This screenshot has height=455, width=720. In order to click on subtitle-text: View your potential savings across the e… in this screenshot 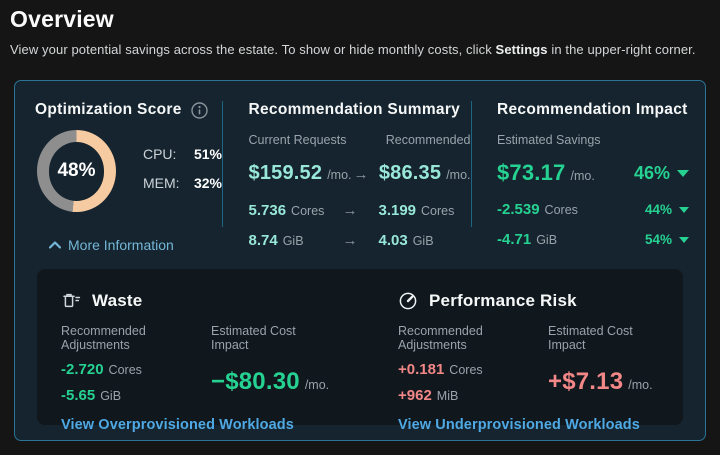, I will do `click(253, 49)`.